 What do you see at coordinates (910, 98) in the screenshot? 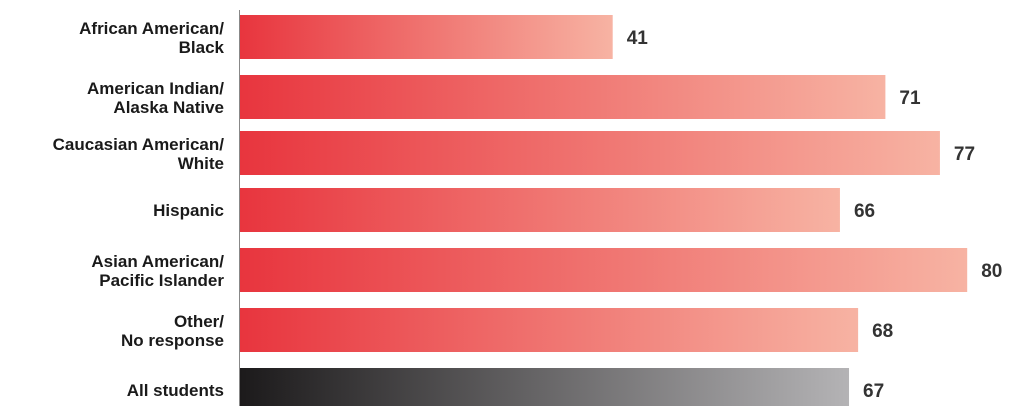
I see `value-label-1: 71` at bounding box center [910, 98].